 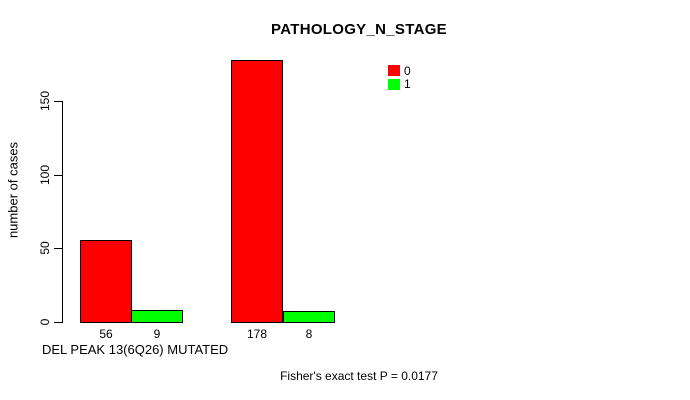 I want to click on bar-value-label: 8, so click(x=309, y=334).